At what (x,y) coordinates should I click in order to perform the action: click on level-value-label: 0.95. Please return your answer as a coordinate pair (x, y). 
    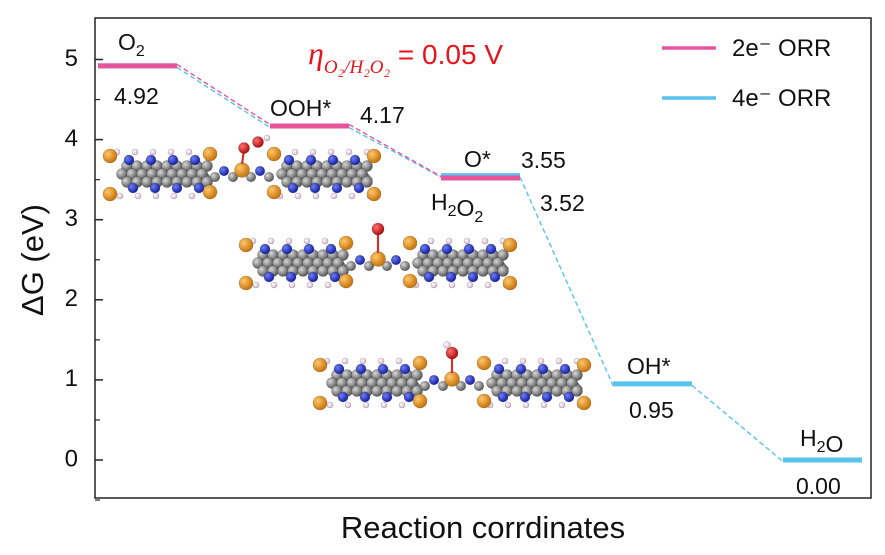
    Looking at the image, I should click on (651, 410).